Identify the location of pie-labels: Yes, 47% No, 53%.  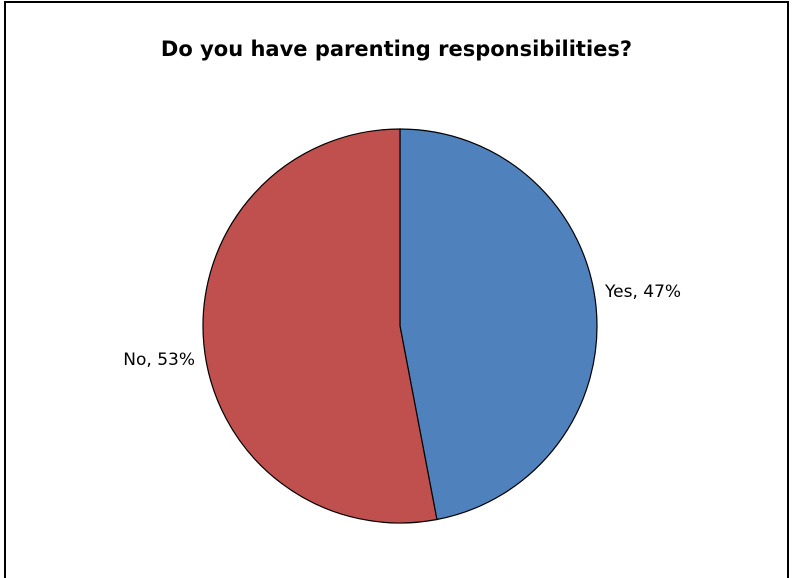
(402, 326).